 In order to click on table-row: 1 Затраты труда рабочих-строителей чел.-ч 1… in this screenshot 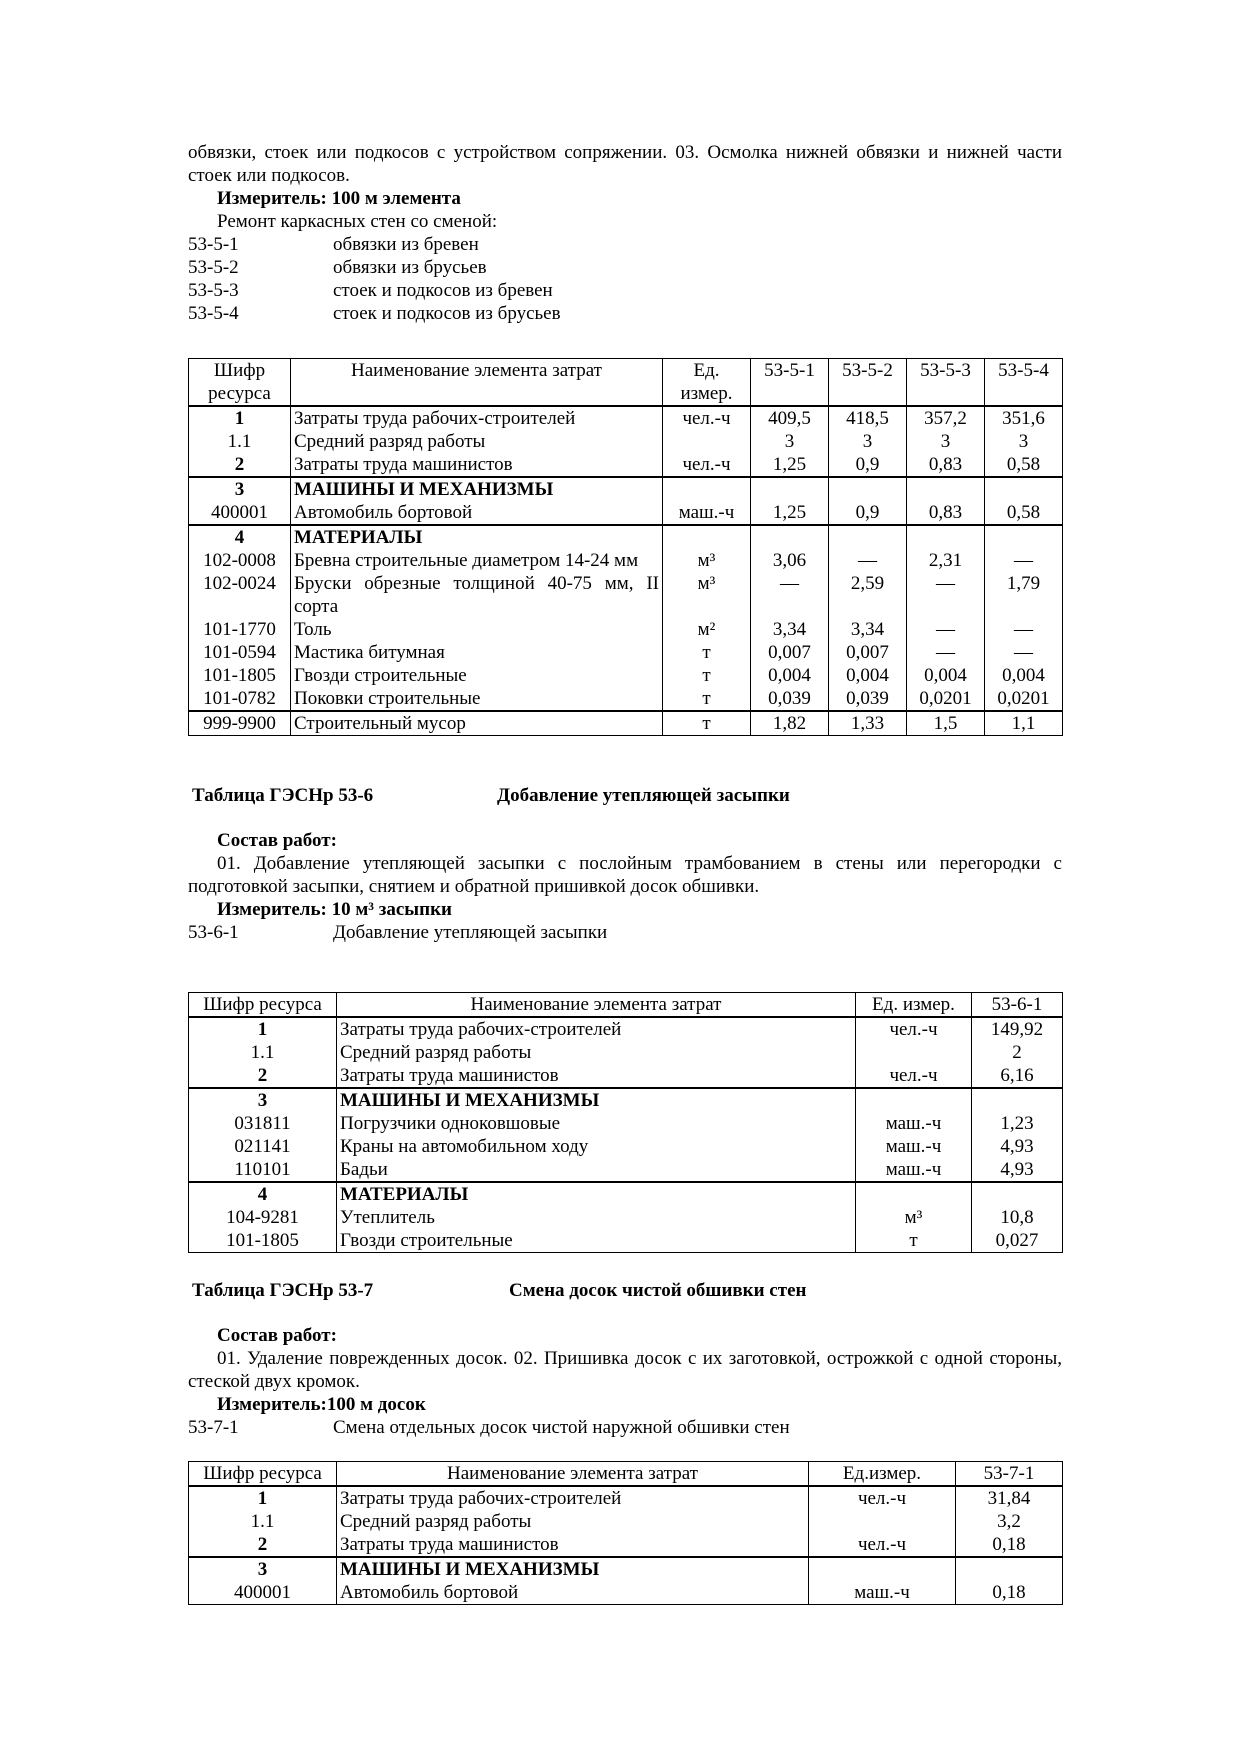, I will do `click(625, 1028)`.